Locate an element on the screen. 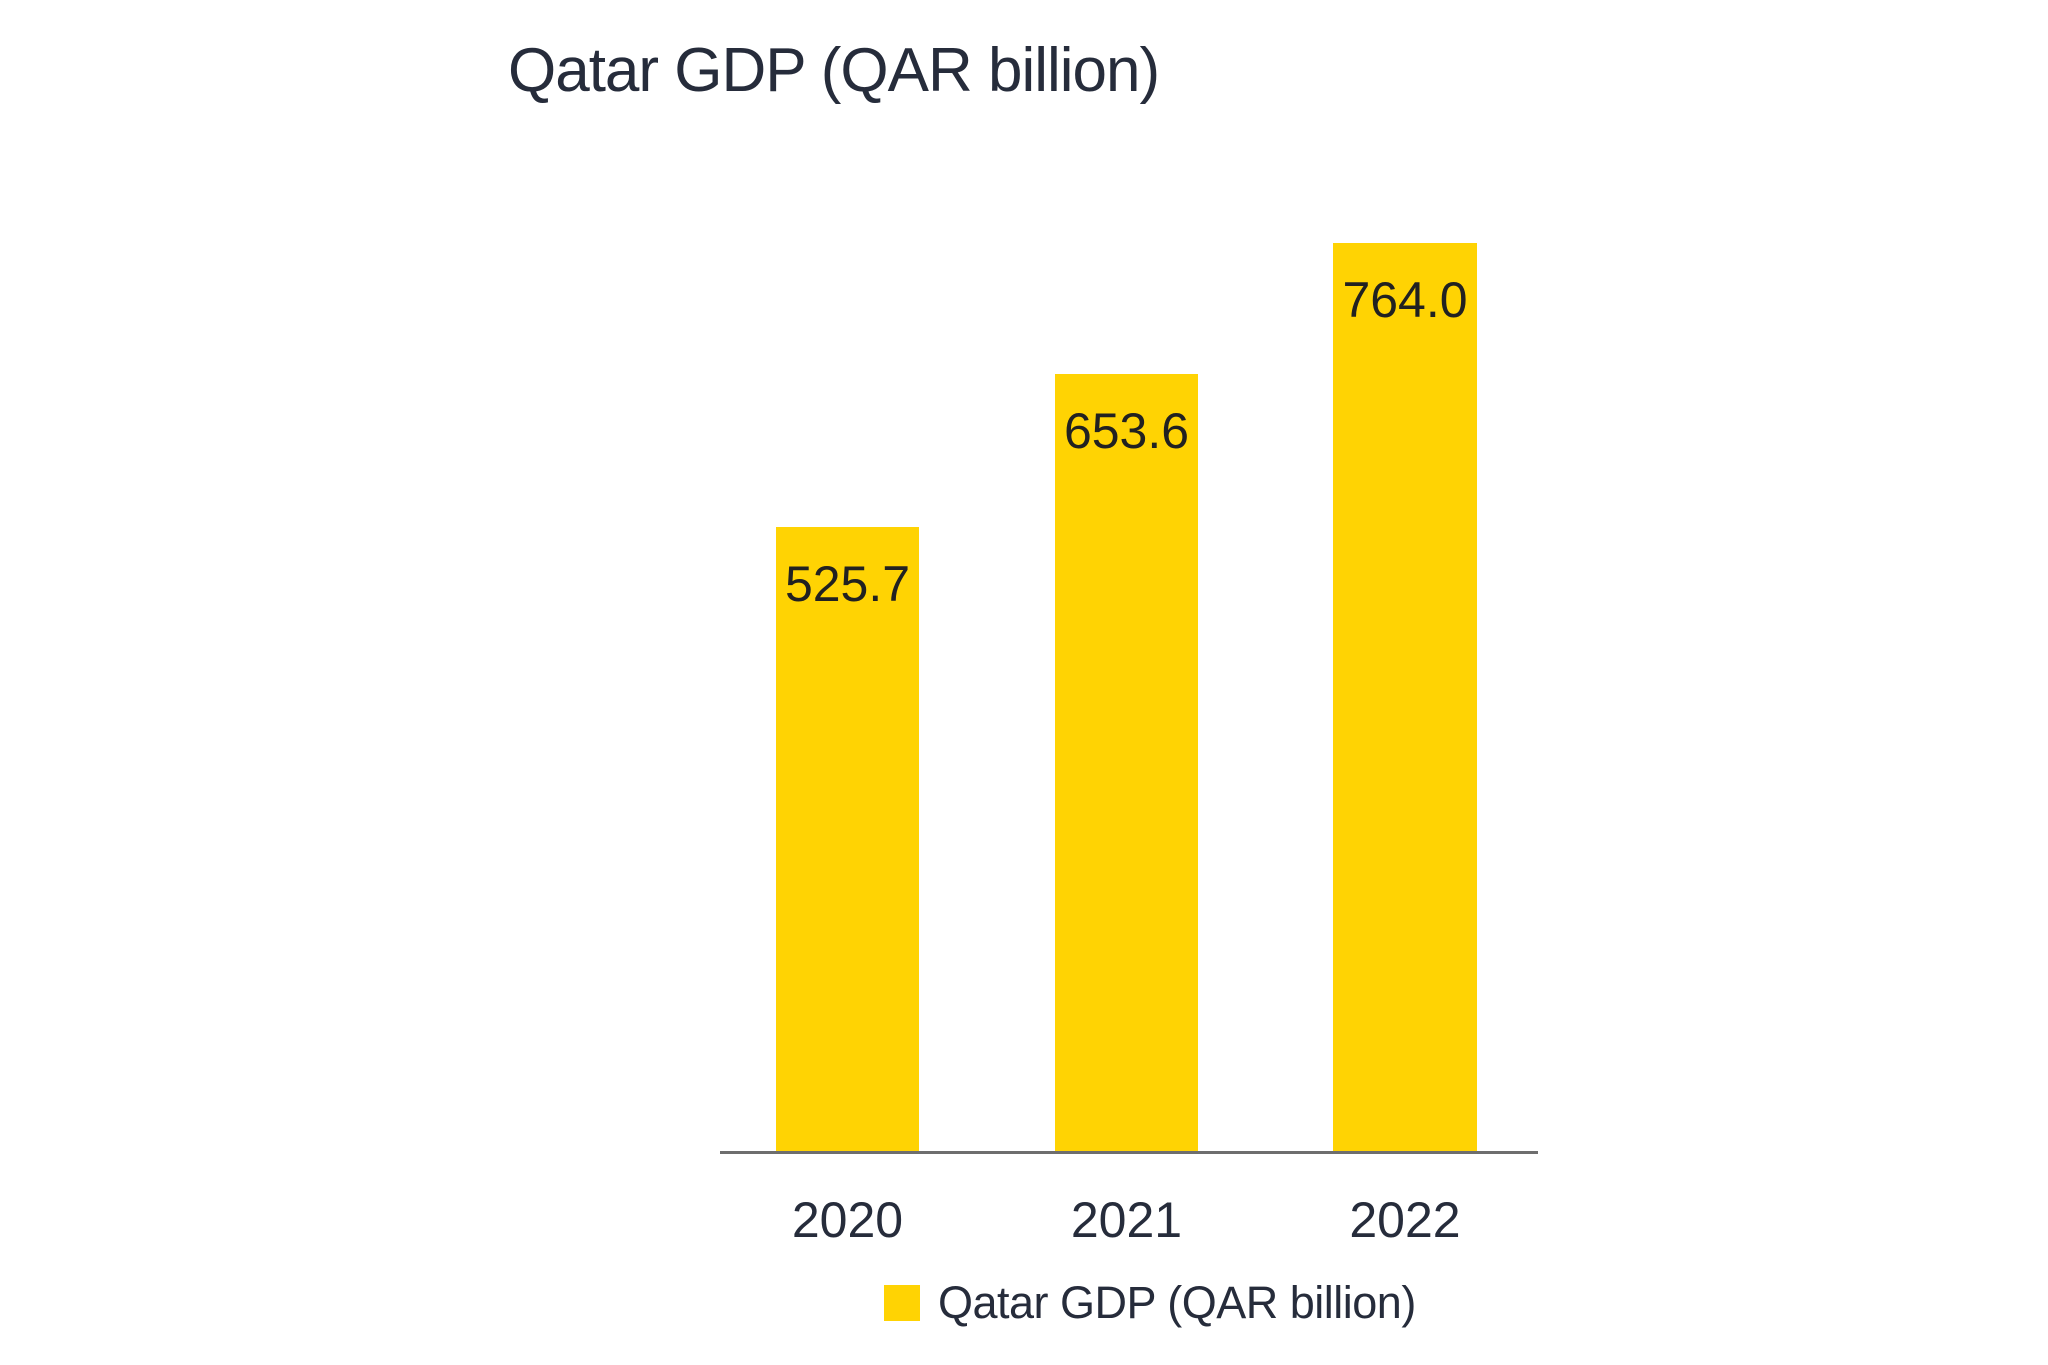 Image resolution: width=2048 pixels, height=1365 pixels. bar-value-label-2020: 525.7 is located at coordinates (847, 584).